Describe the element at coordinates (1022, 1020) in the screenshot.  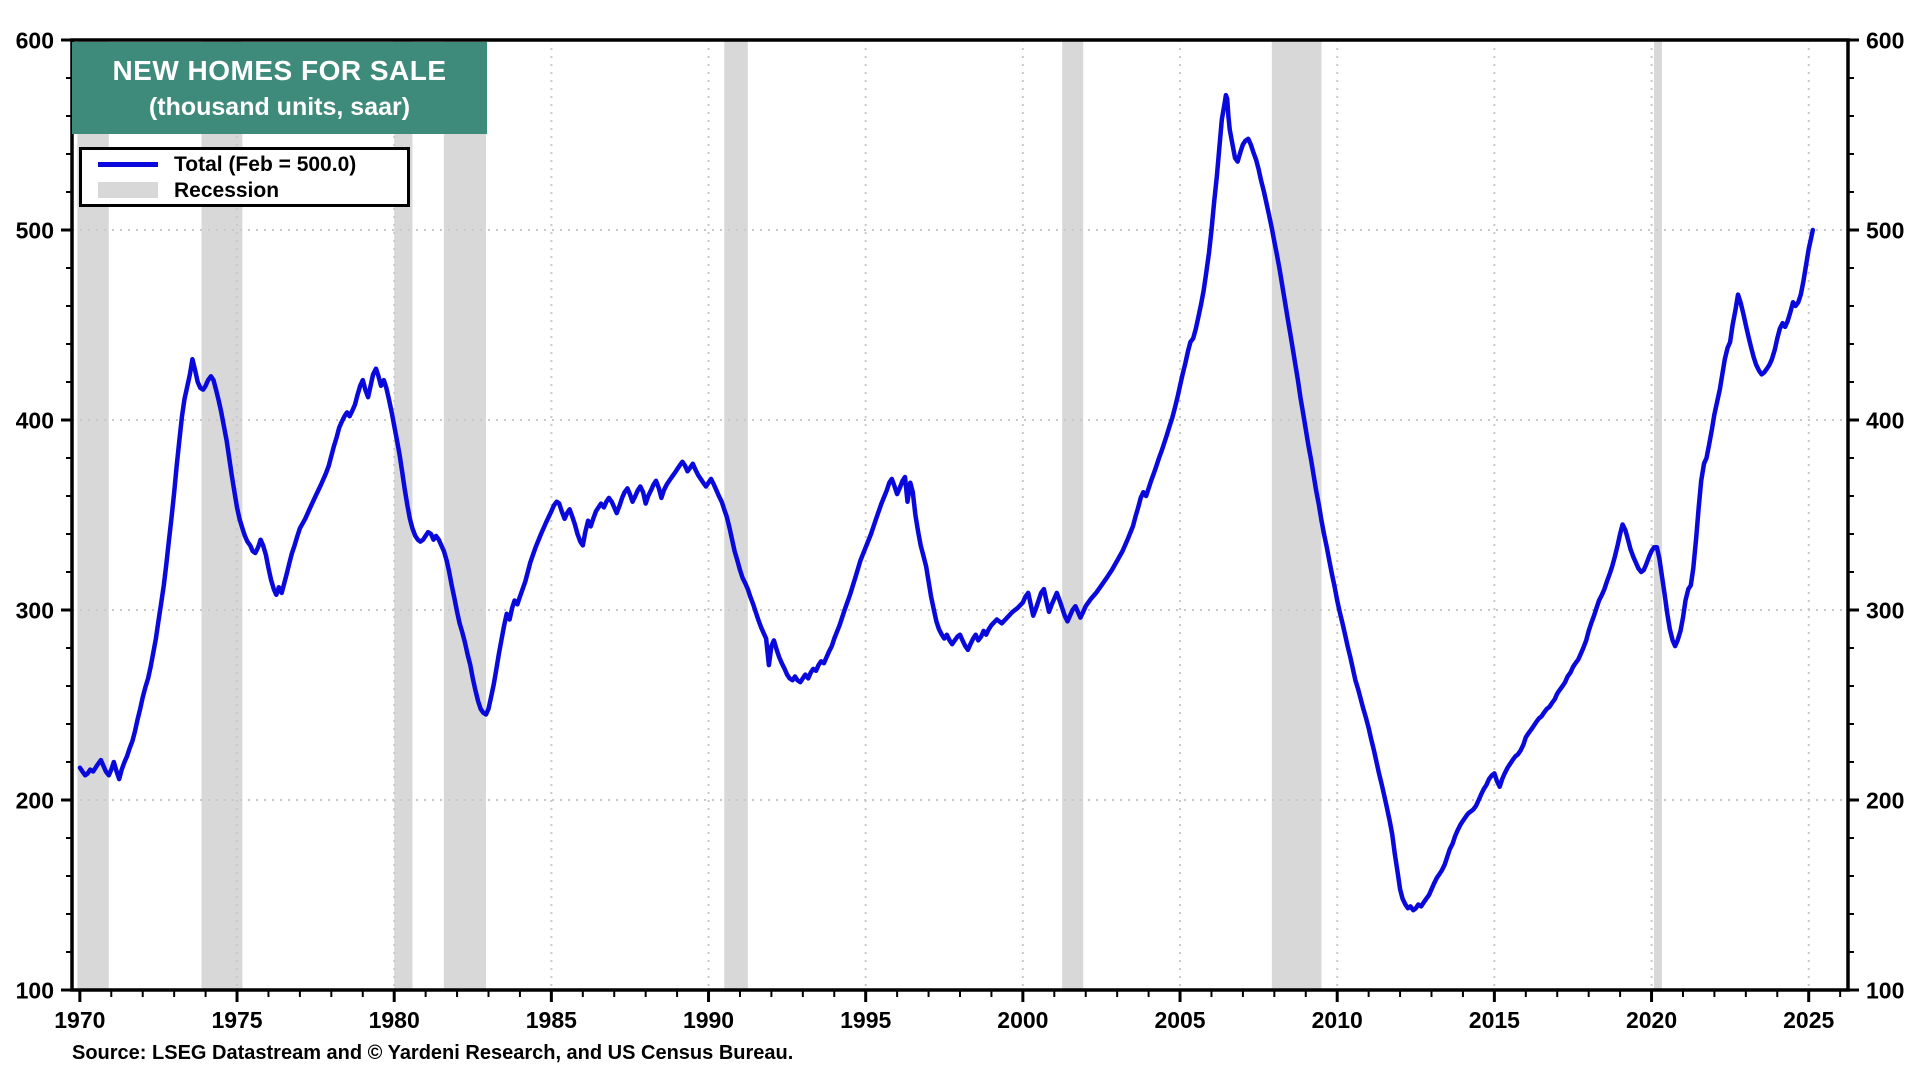
I see `x-axis-label: 2000` at that location.